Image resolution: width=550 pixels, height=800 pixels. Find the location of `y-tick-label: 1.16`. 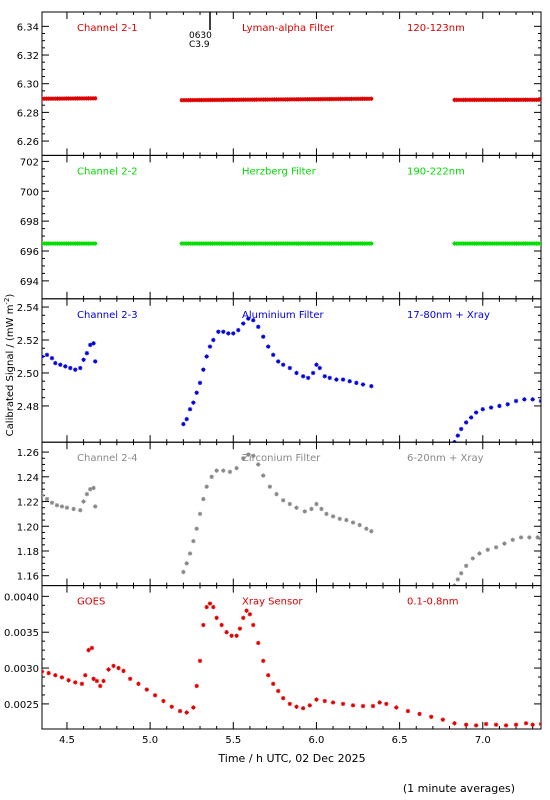

y-tick-label: 1.16 is located at coordinates (28, 577).